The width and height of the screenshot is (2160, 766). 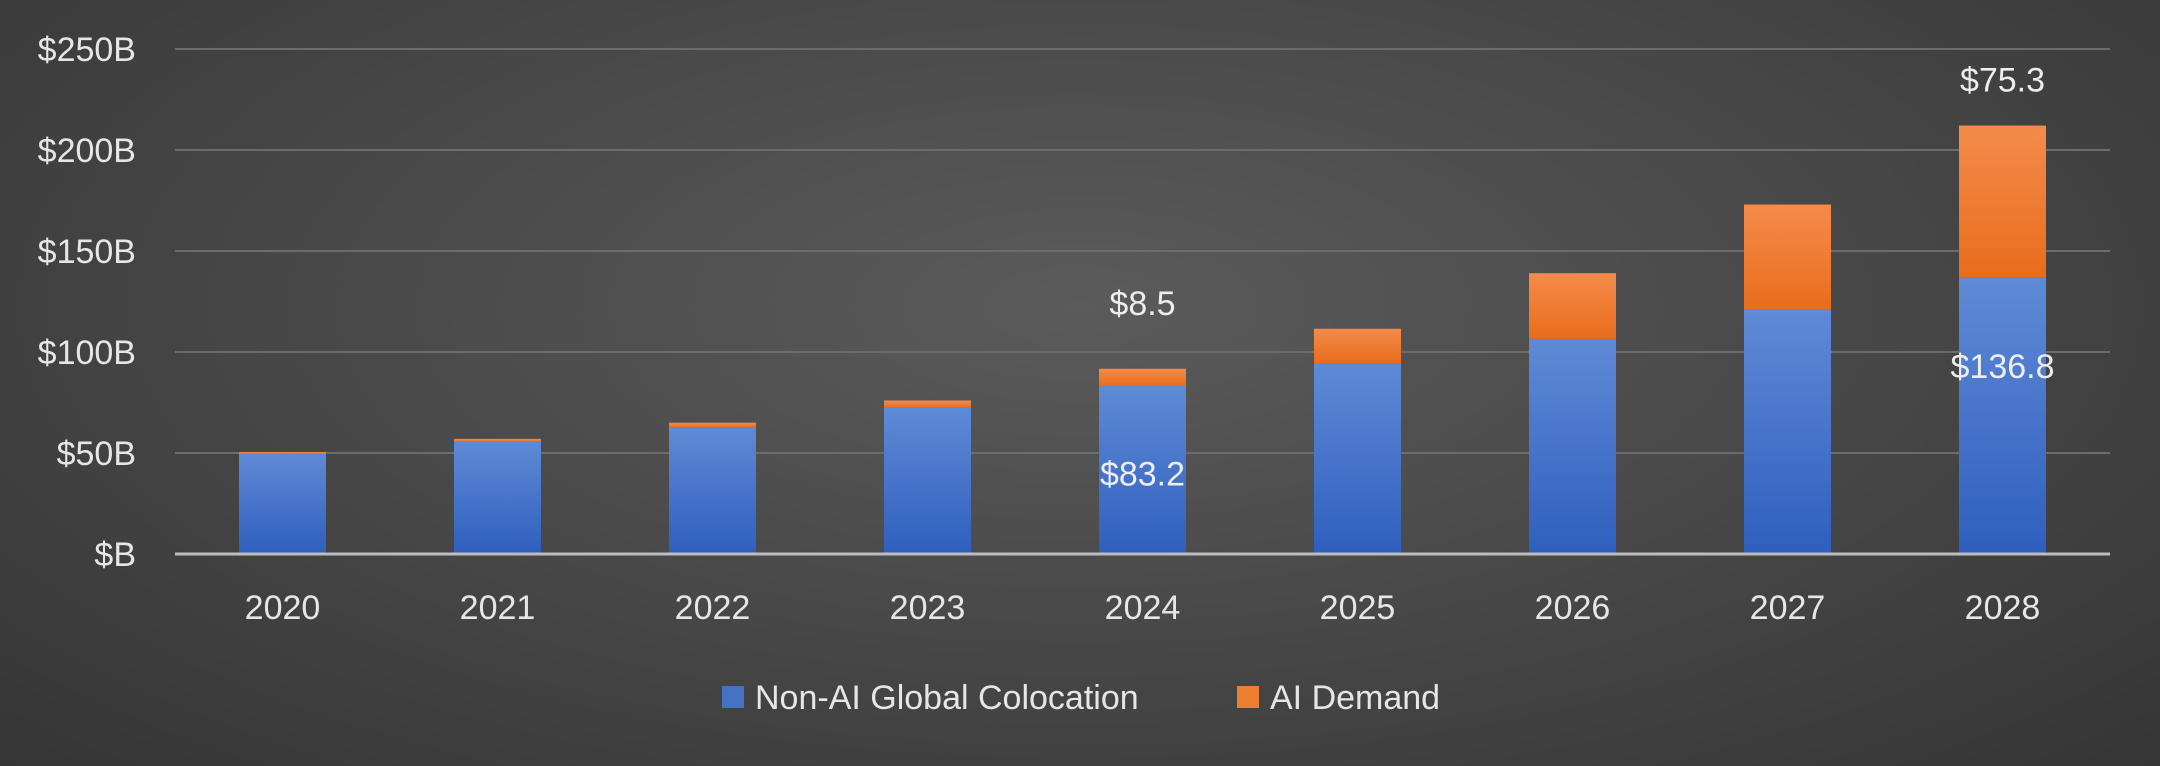 What do you see at coordinates (927, 480) in the screenshot?
I see `bar-non-ai-global-colocation-2023` at bounding box center [927, 480].